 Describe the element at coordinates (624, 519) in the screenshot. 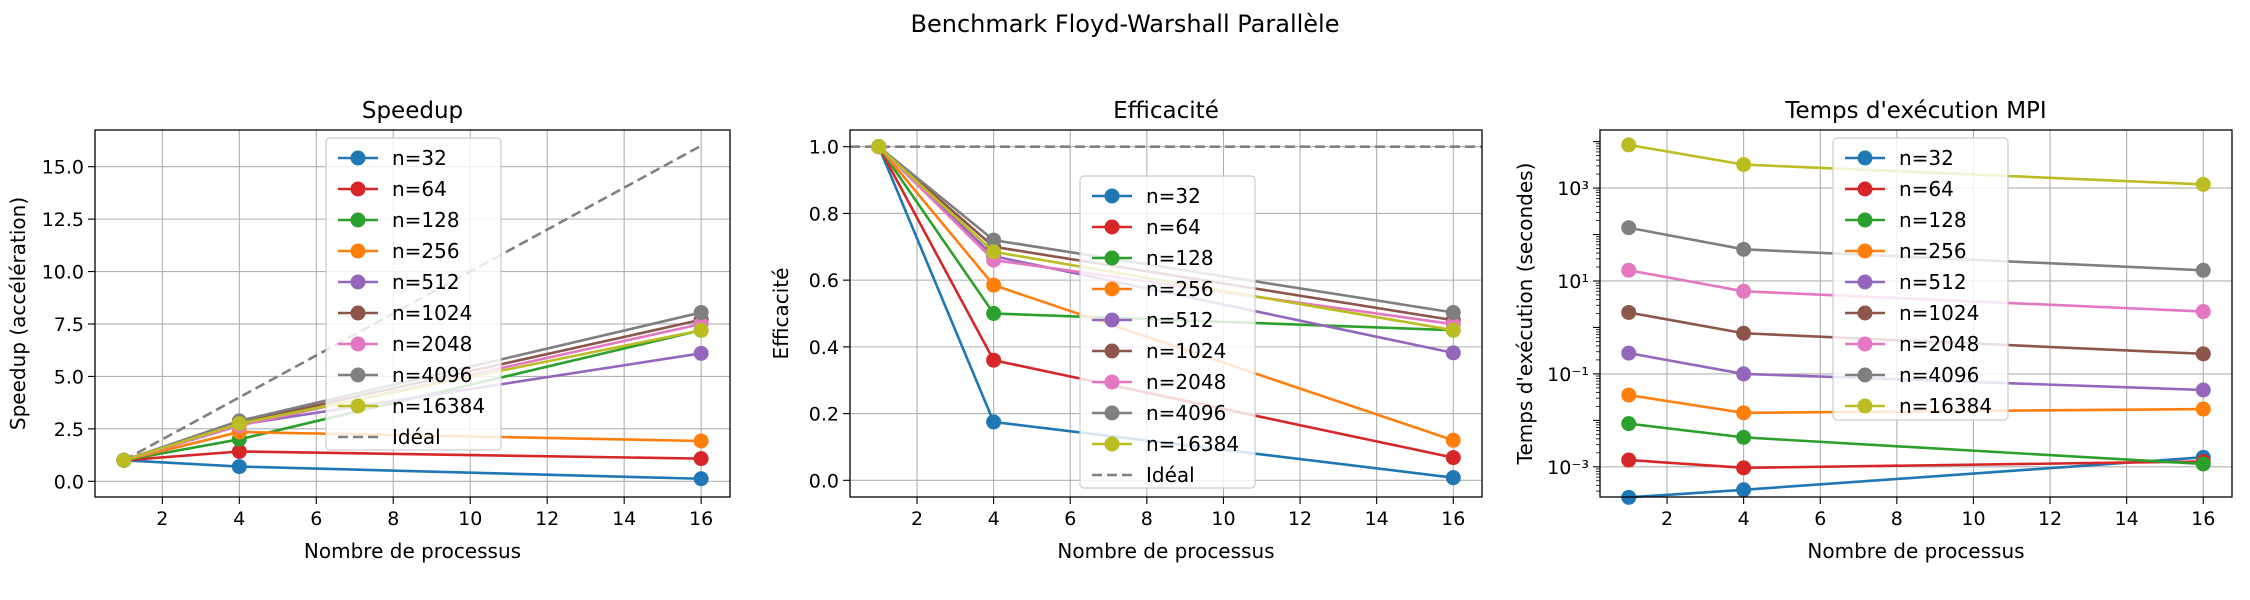

I see `x-tick-label: 14` at that location.